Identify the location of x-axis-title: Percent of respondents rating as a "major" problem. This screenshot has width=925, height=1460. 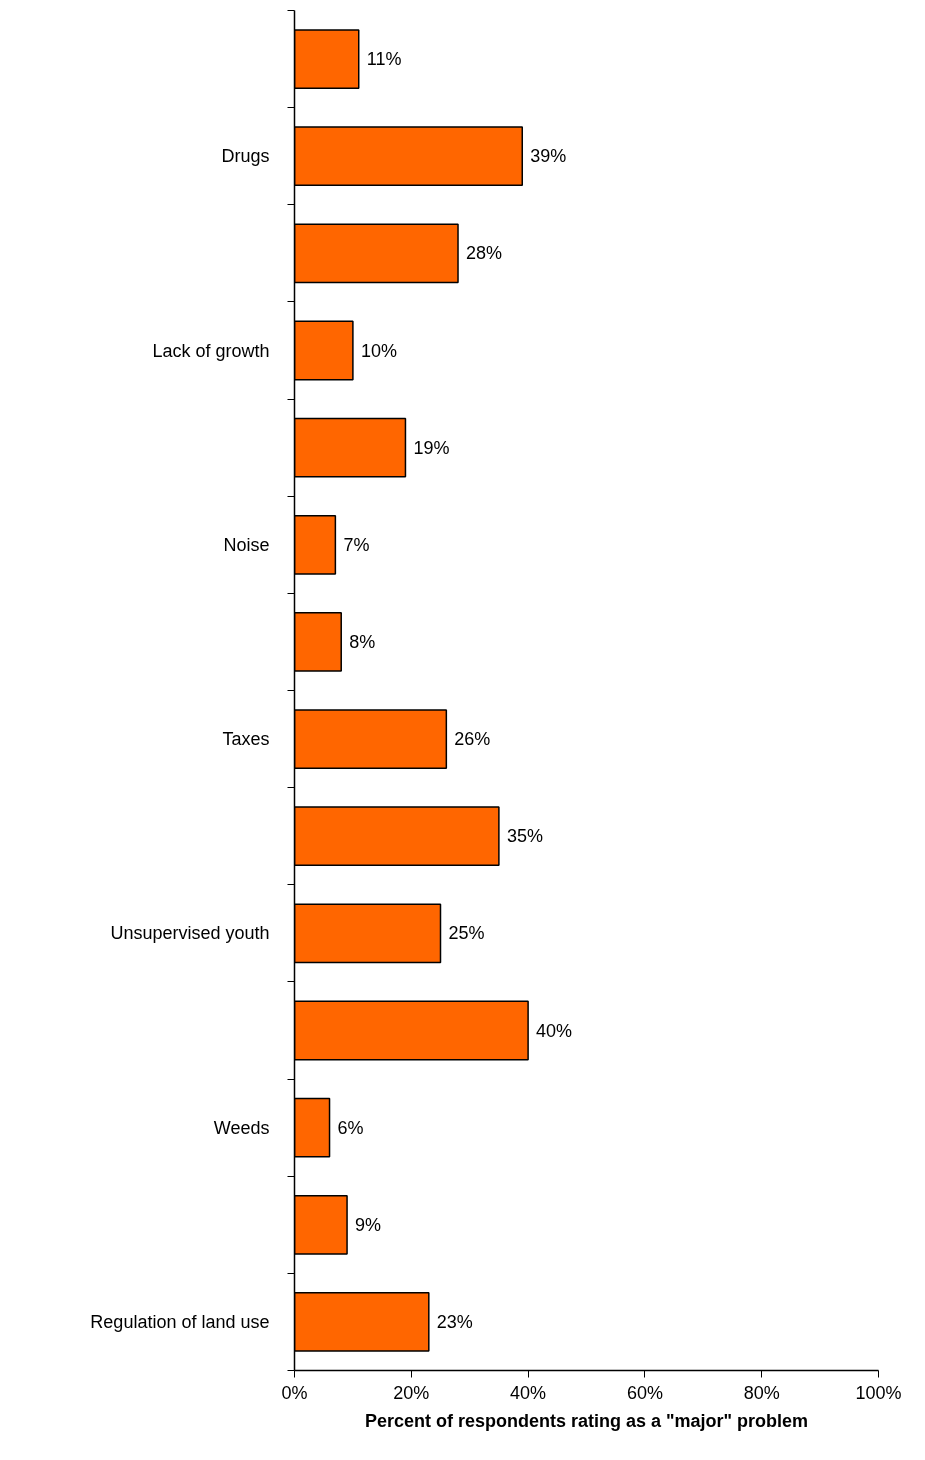
(586, 1420).